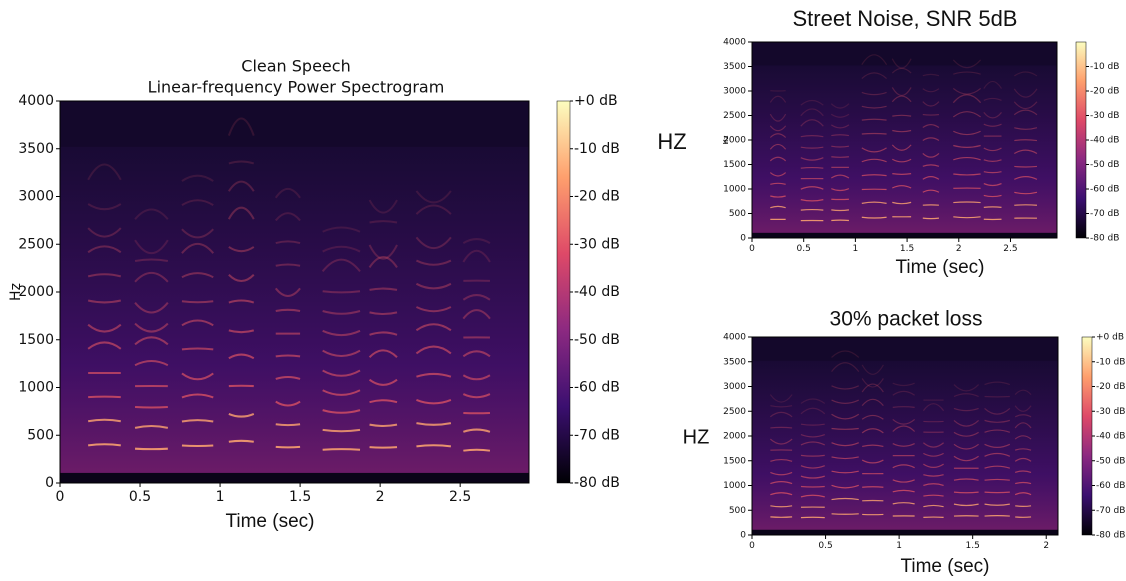 This screenshot has height=581, width=1126. Describe the element at coordinates (734, 486) in the screenshot. I see `y-tick-label: 1000` at that location.